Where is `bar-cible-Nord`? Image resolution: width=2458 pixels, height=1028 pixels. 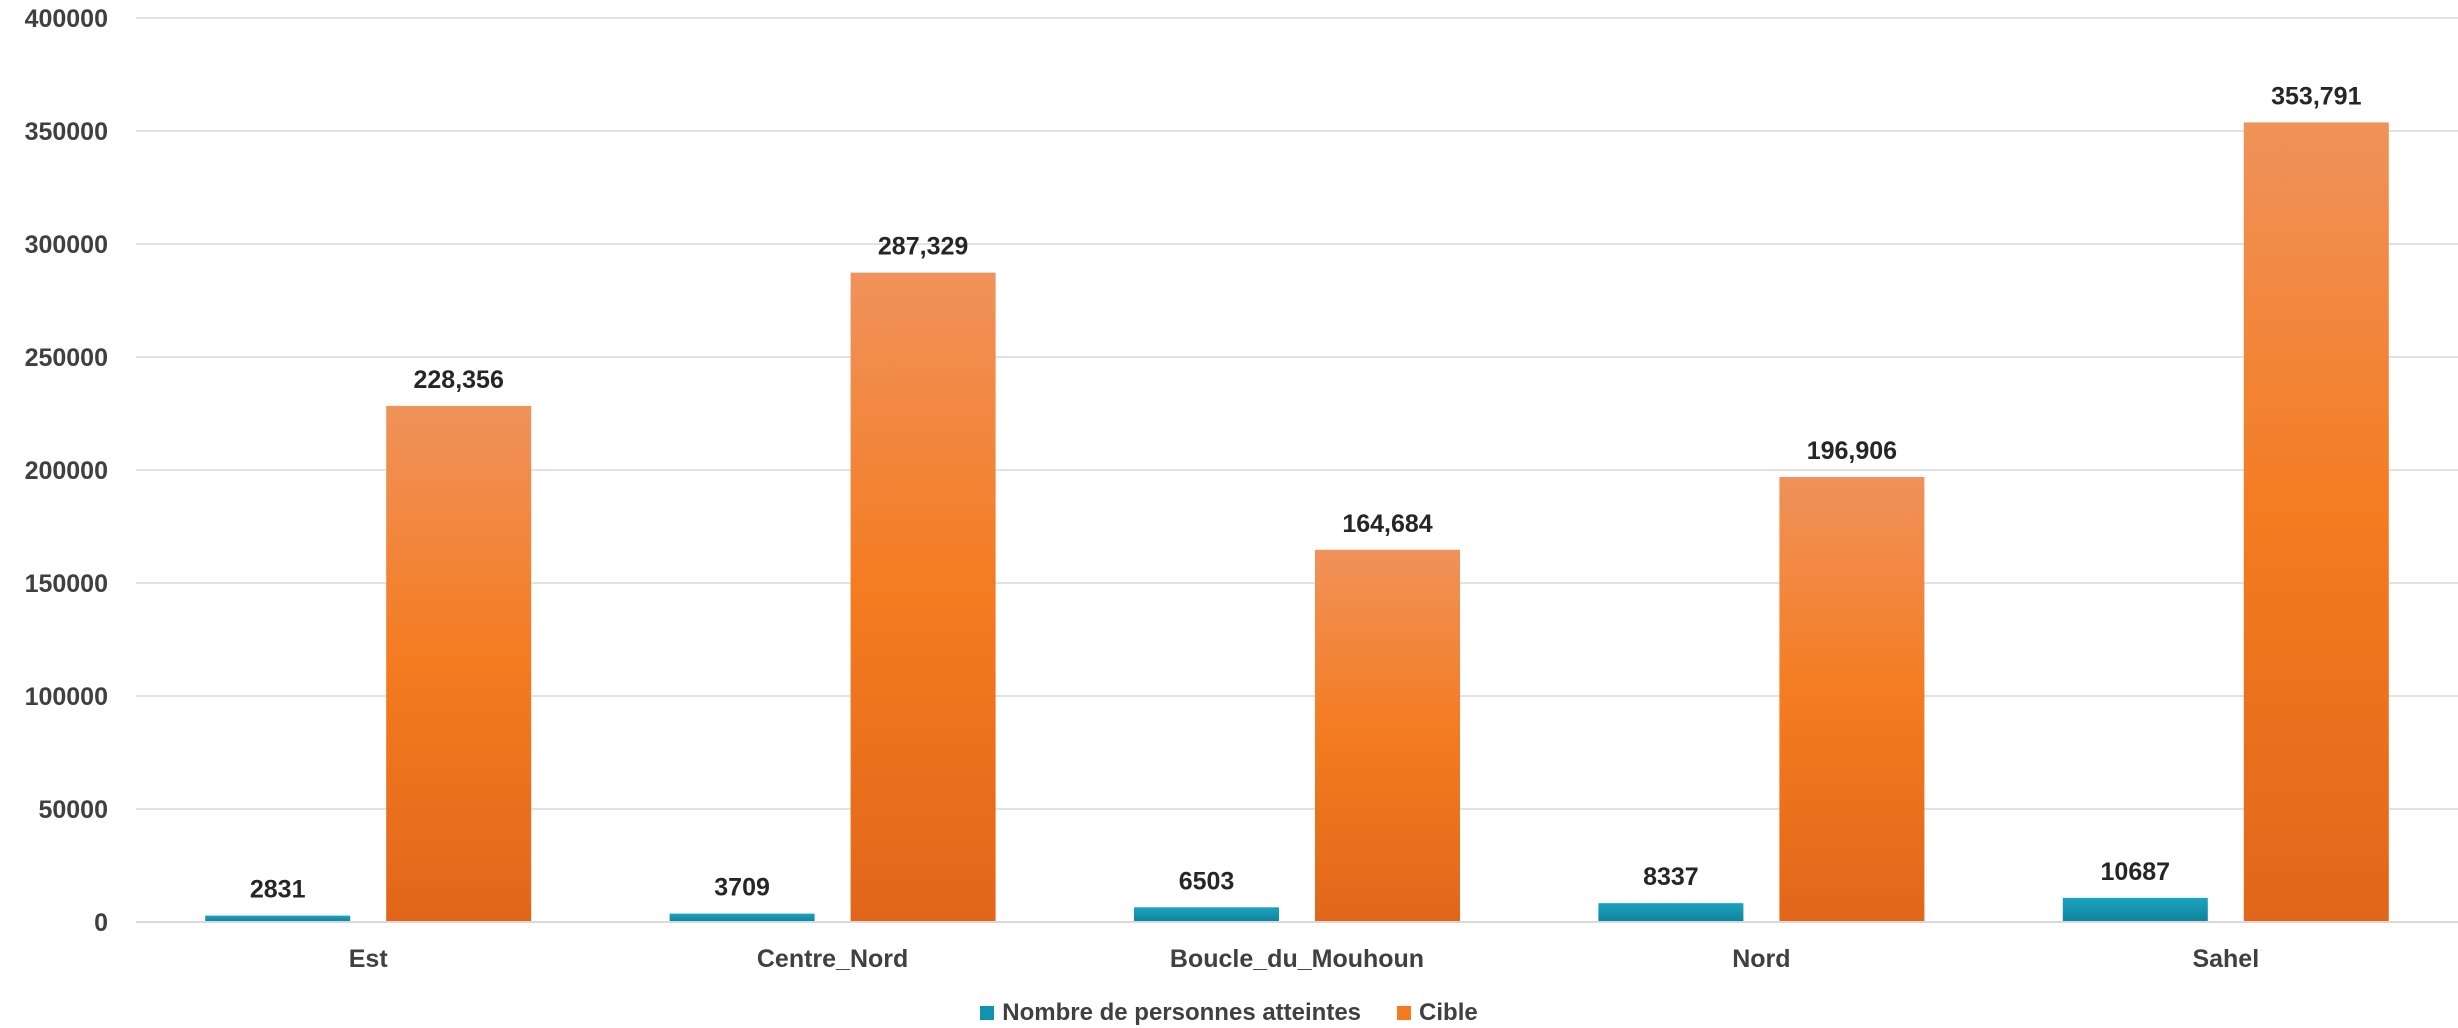 bar-cible-Nord is located at coordinates (1852, 699).